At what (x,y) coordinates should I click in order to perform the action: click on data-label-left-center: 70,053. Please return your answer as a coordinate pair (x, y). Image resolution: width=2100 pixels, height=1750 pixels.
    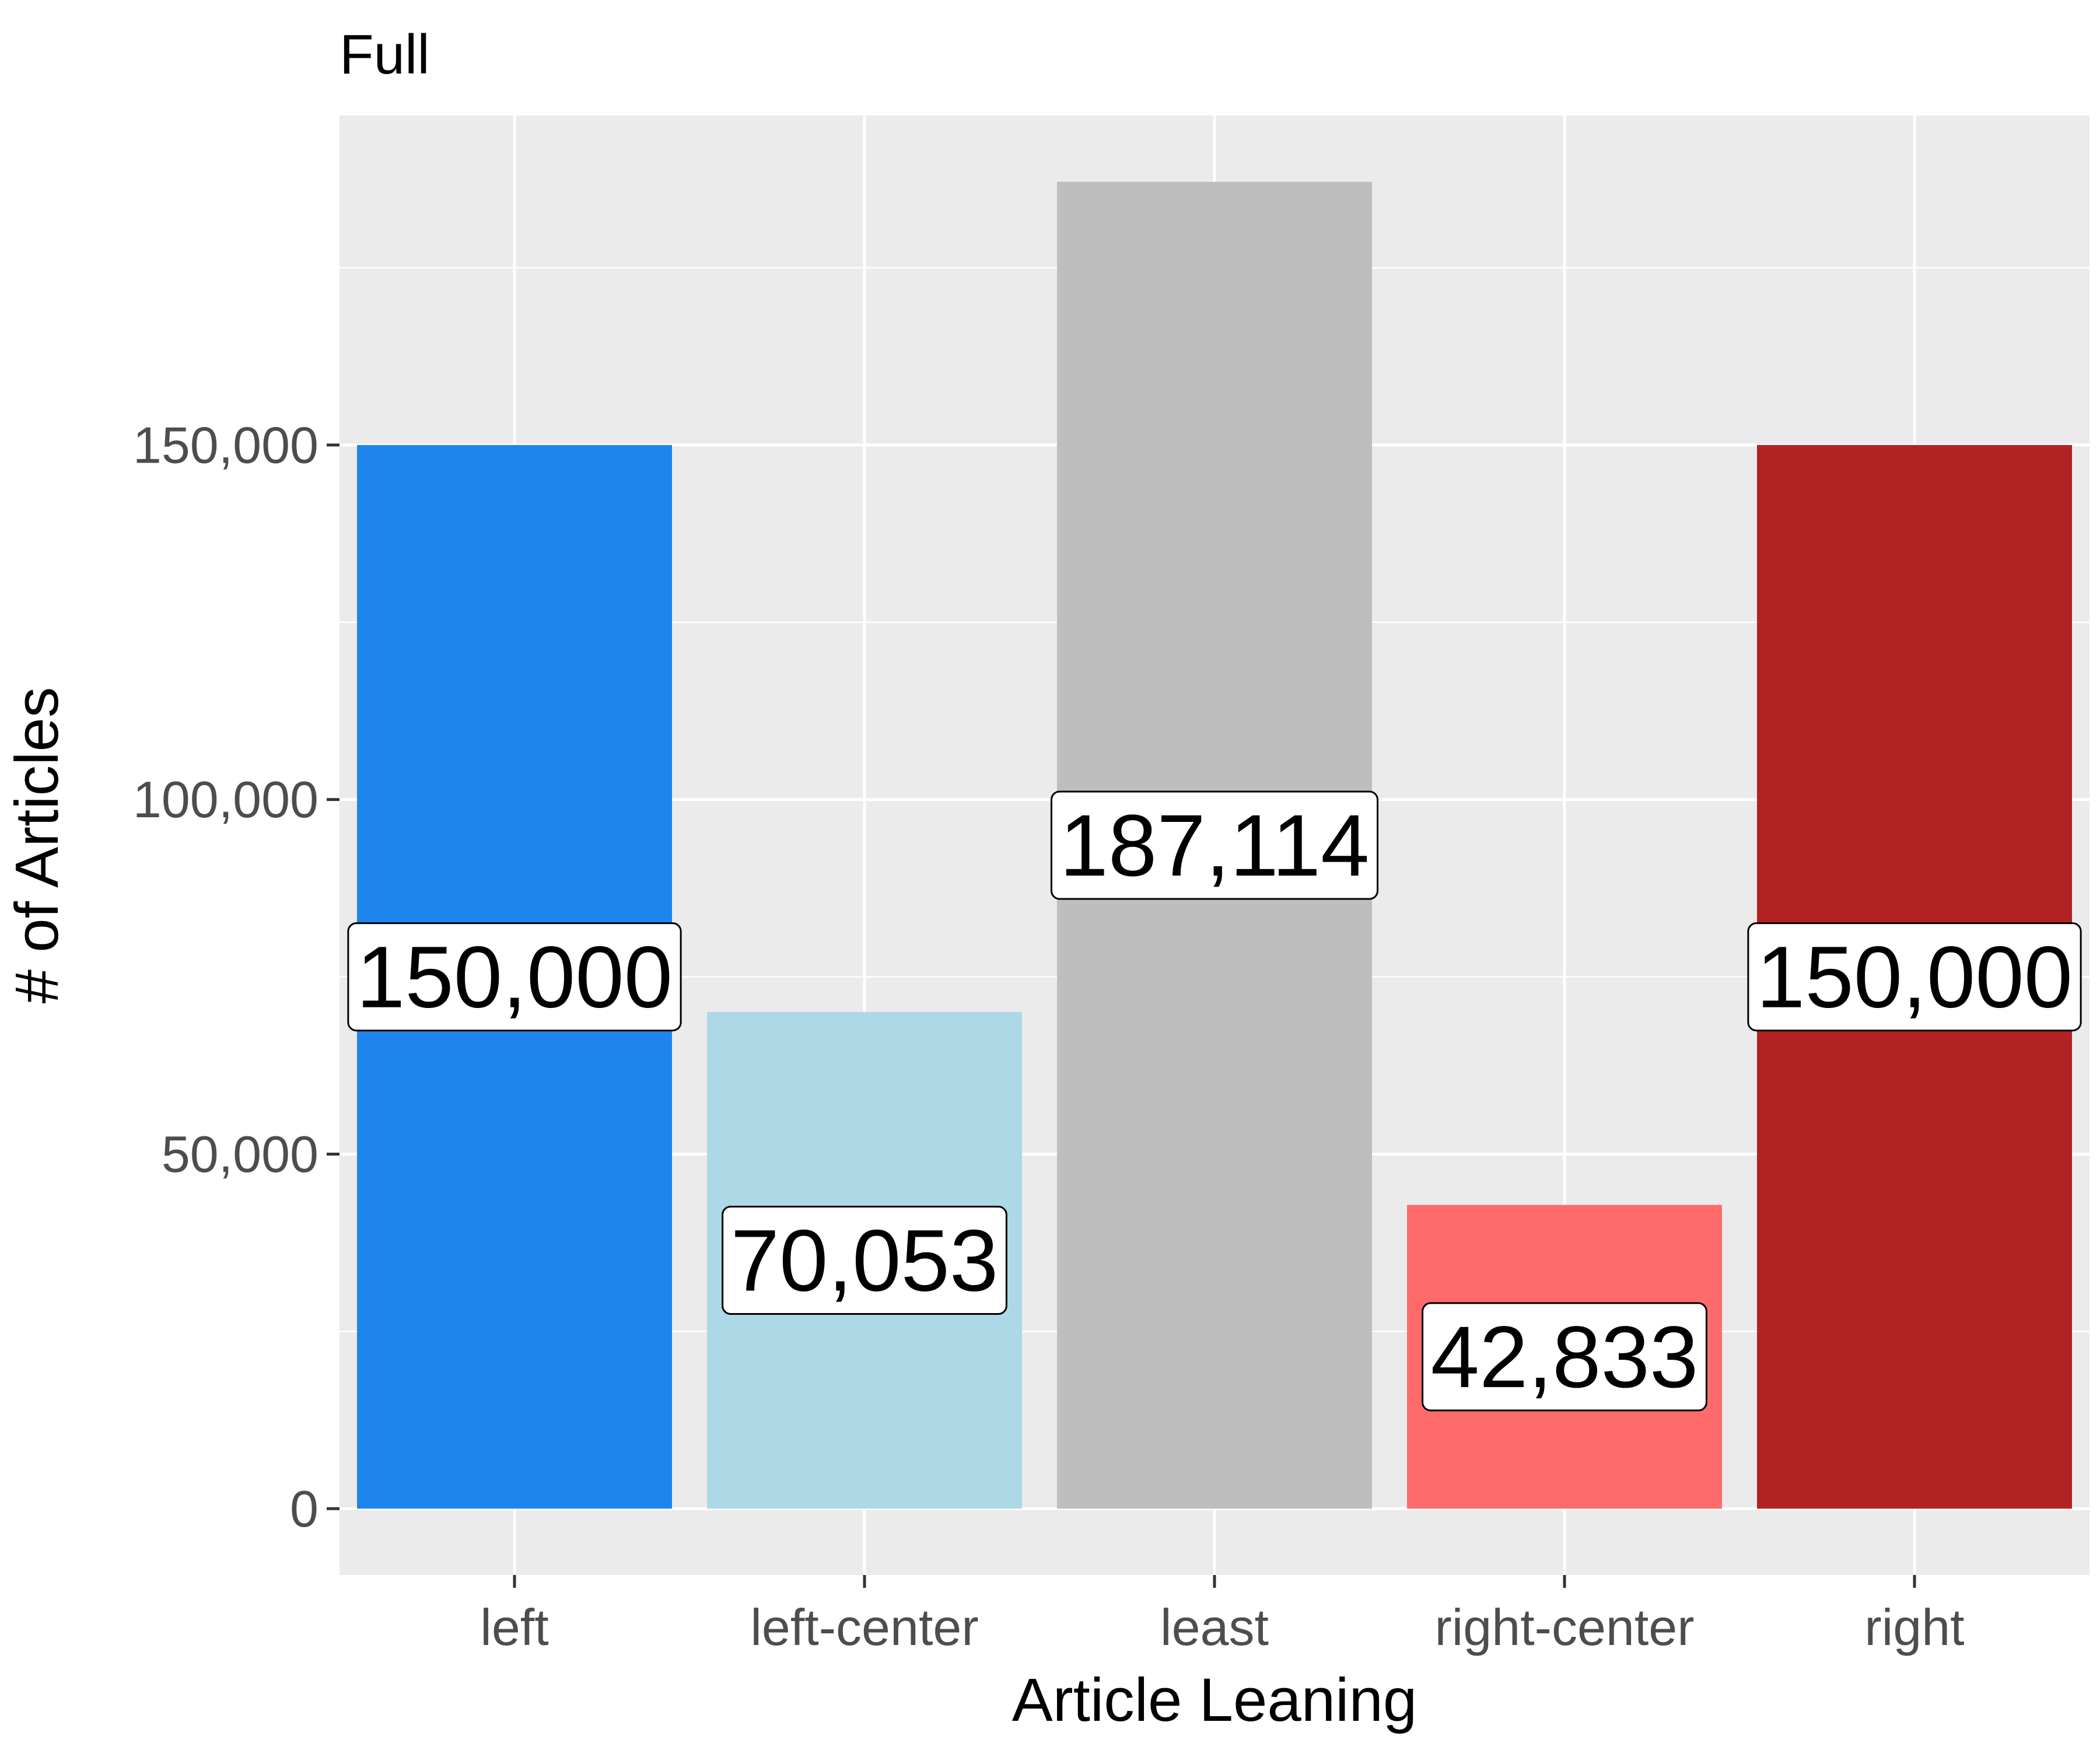
    Looking at the image, I should click on (864, 1260).